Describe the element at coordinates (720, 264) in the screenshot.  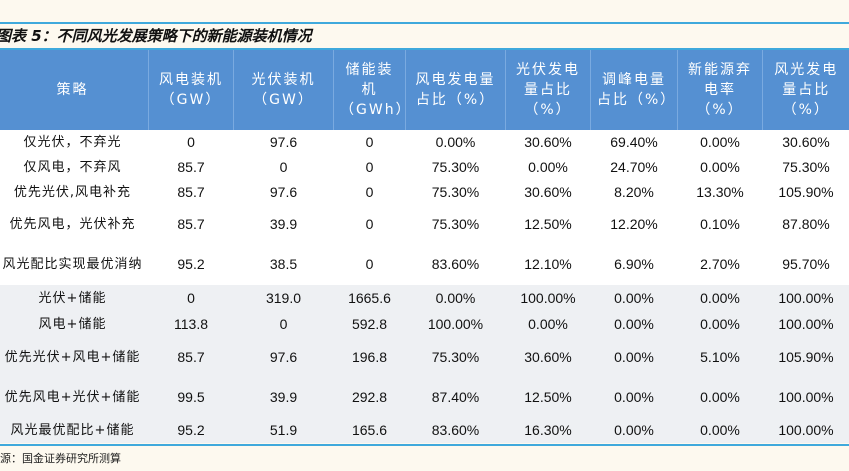
I see `value-cell: 2.70%` at that location.